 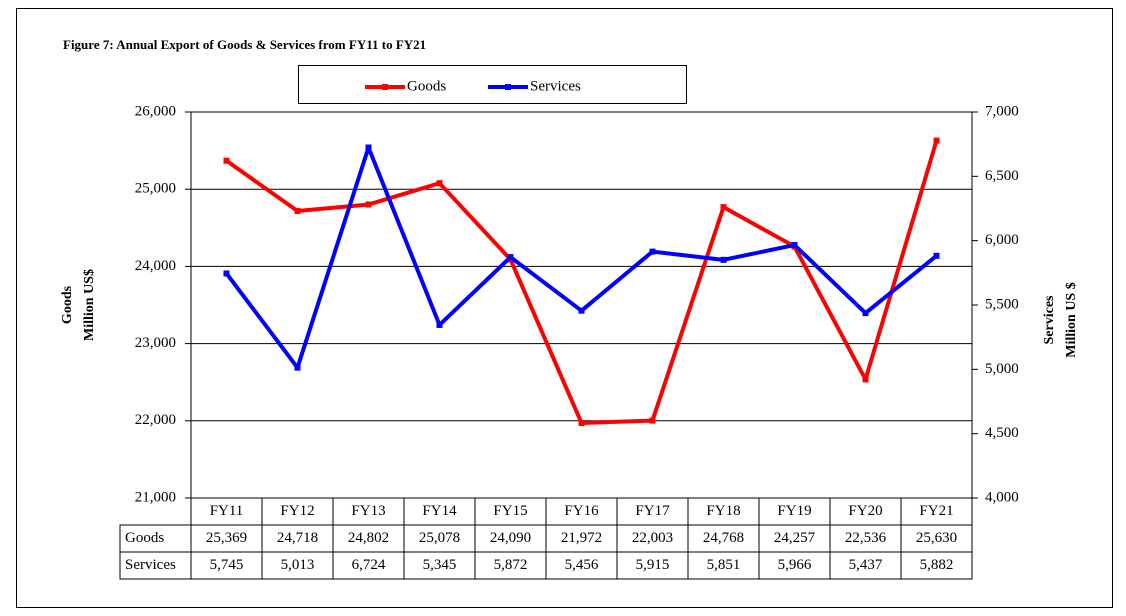 What do you see at coordinates (723, 538) in the screenshot?
I see `table-value: 24,768` at bounding box center [723, 538].